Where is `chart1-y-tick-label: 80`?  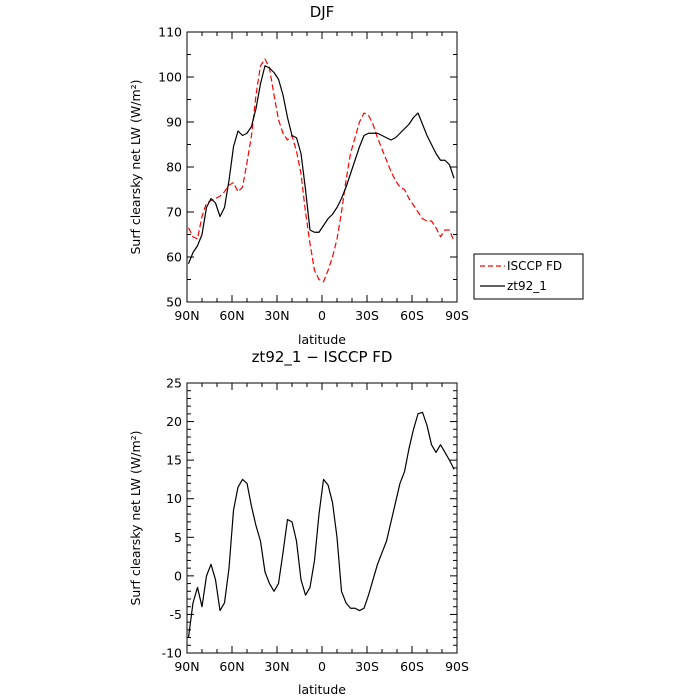 chart1-y-tick-label: 80 is located at coordinates (174, 167).